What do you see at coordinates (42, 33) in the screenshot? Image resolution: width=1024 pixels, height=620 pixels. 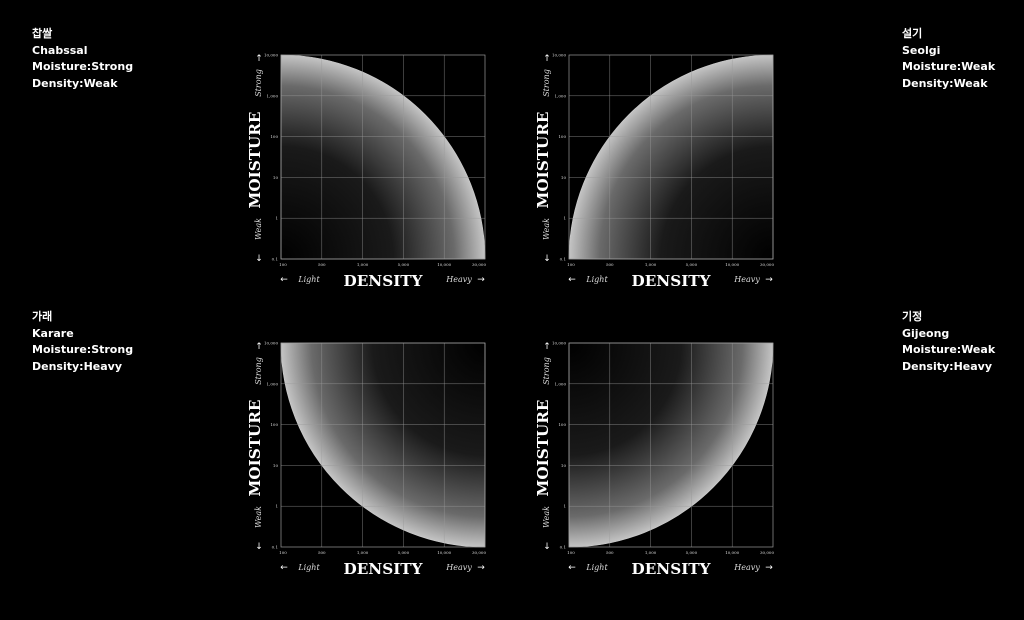 I see `korean-name: 찹쌀` at bounding box center [42, 33].